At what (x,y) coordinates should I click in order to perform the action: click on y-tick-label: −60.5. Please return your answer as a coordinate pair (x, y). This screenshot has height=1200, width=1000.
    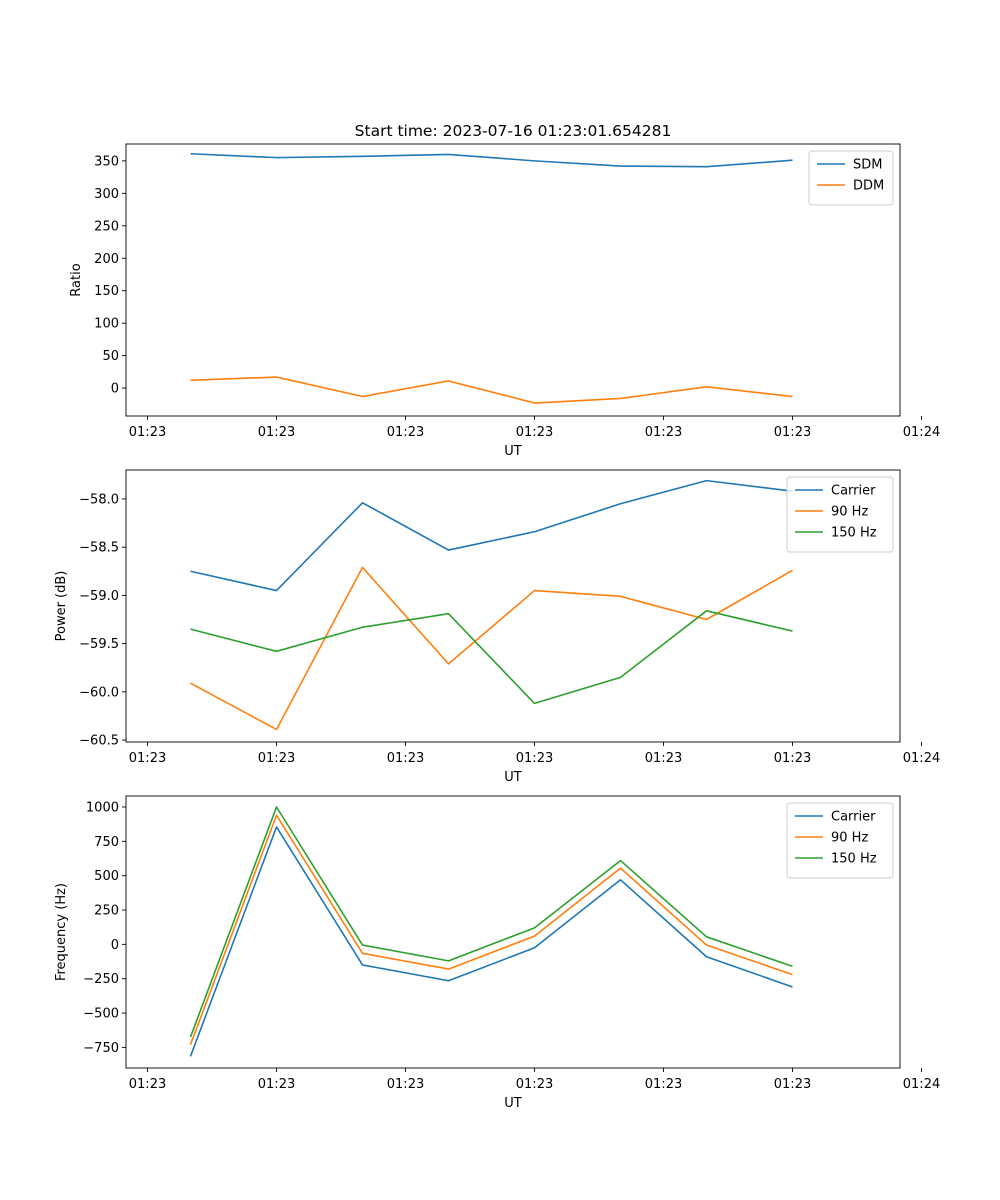
    Looking at the image, I should click on (99, 741).